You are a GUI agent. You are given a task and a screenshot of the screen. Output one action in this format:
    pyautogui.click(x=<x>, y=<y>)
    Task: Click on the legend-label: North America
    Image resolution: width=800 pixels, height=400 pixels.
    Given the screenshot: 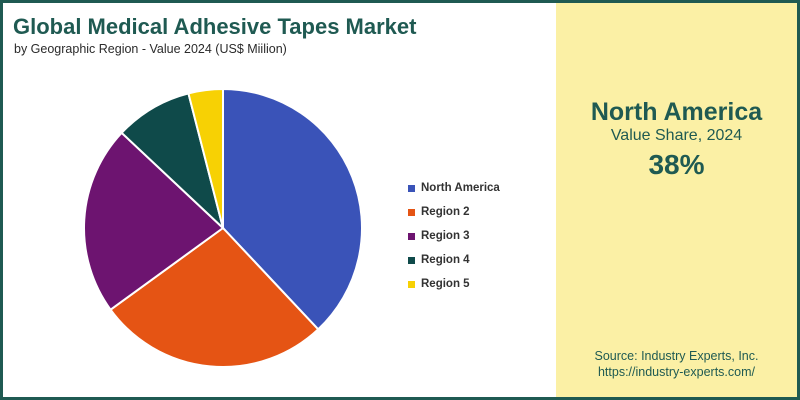 What is the action you would take?
    pyautogui.click(x=460, y=188)
    